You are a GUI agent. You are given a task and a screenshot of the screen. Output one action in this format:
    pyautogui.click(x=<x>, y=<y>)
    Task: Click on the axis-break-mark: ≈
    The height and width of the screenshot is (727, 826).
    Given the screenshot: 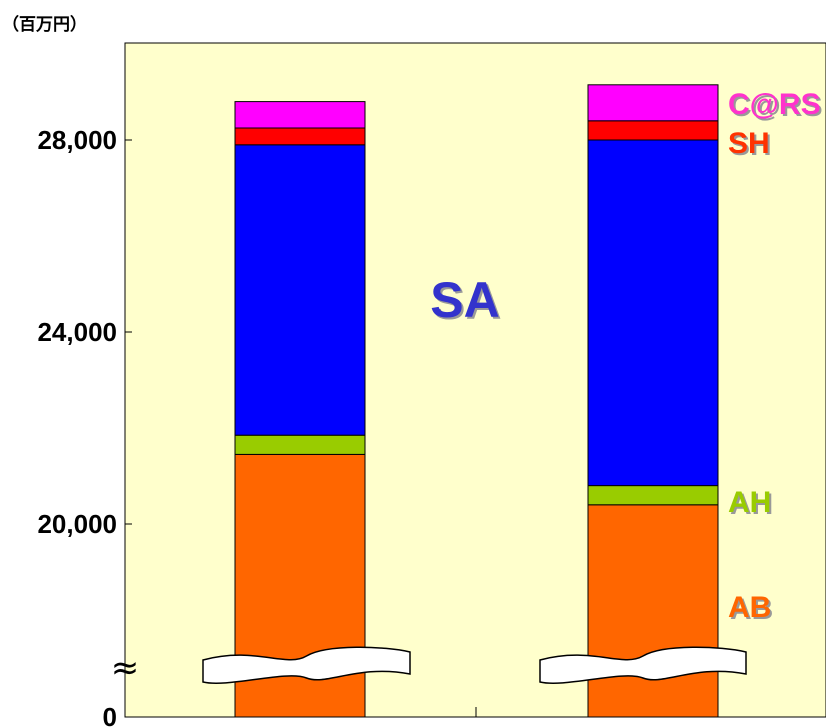 What is the action you would take?
    pyautogui.click(x=125, y=668)
    